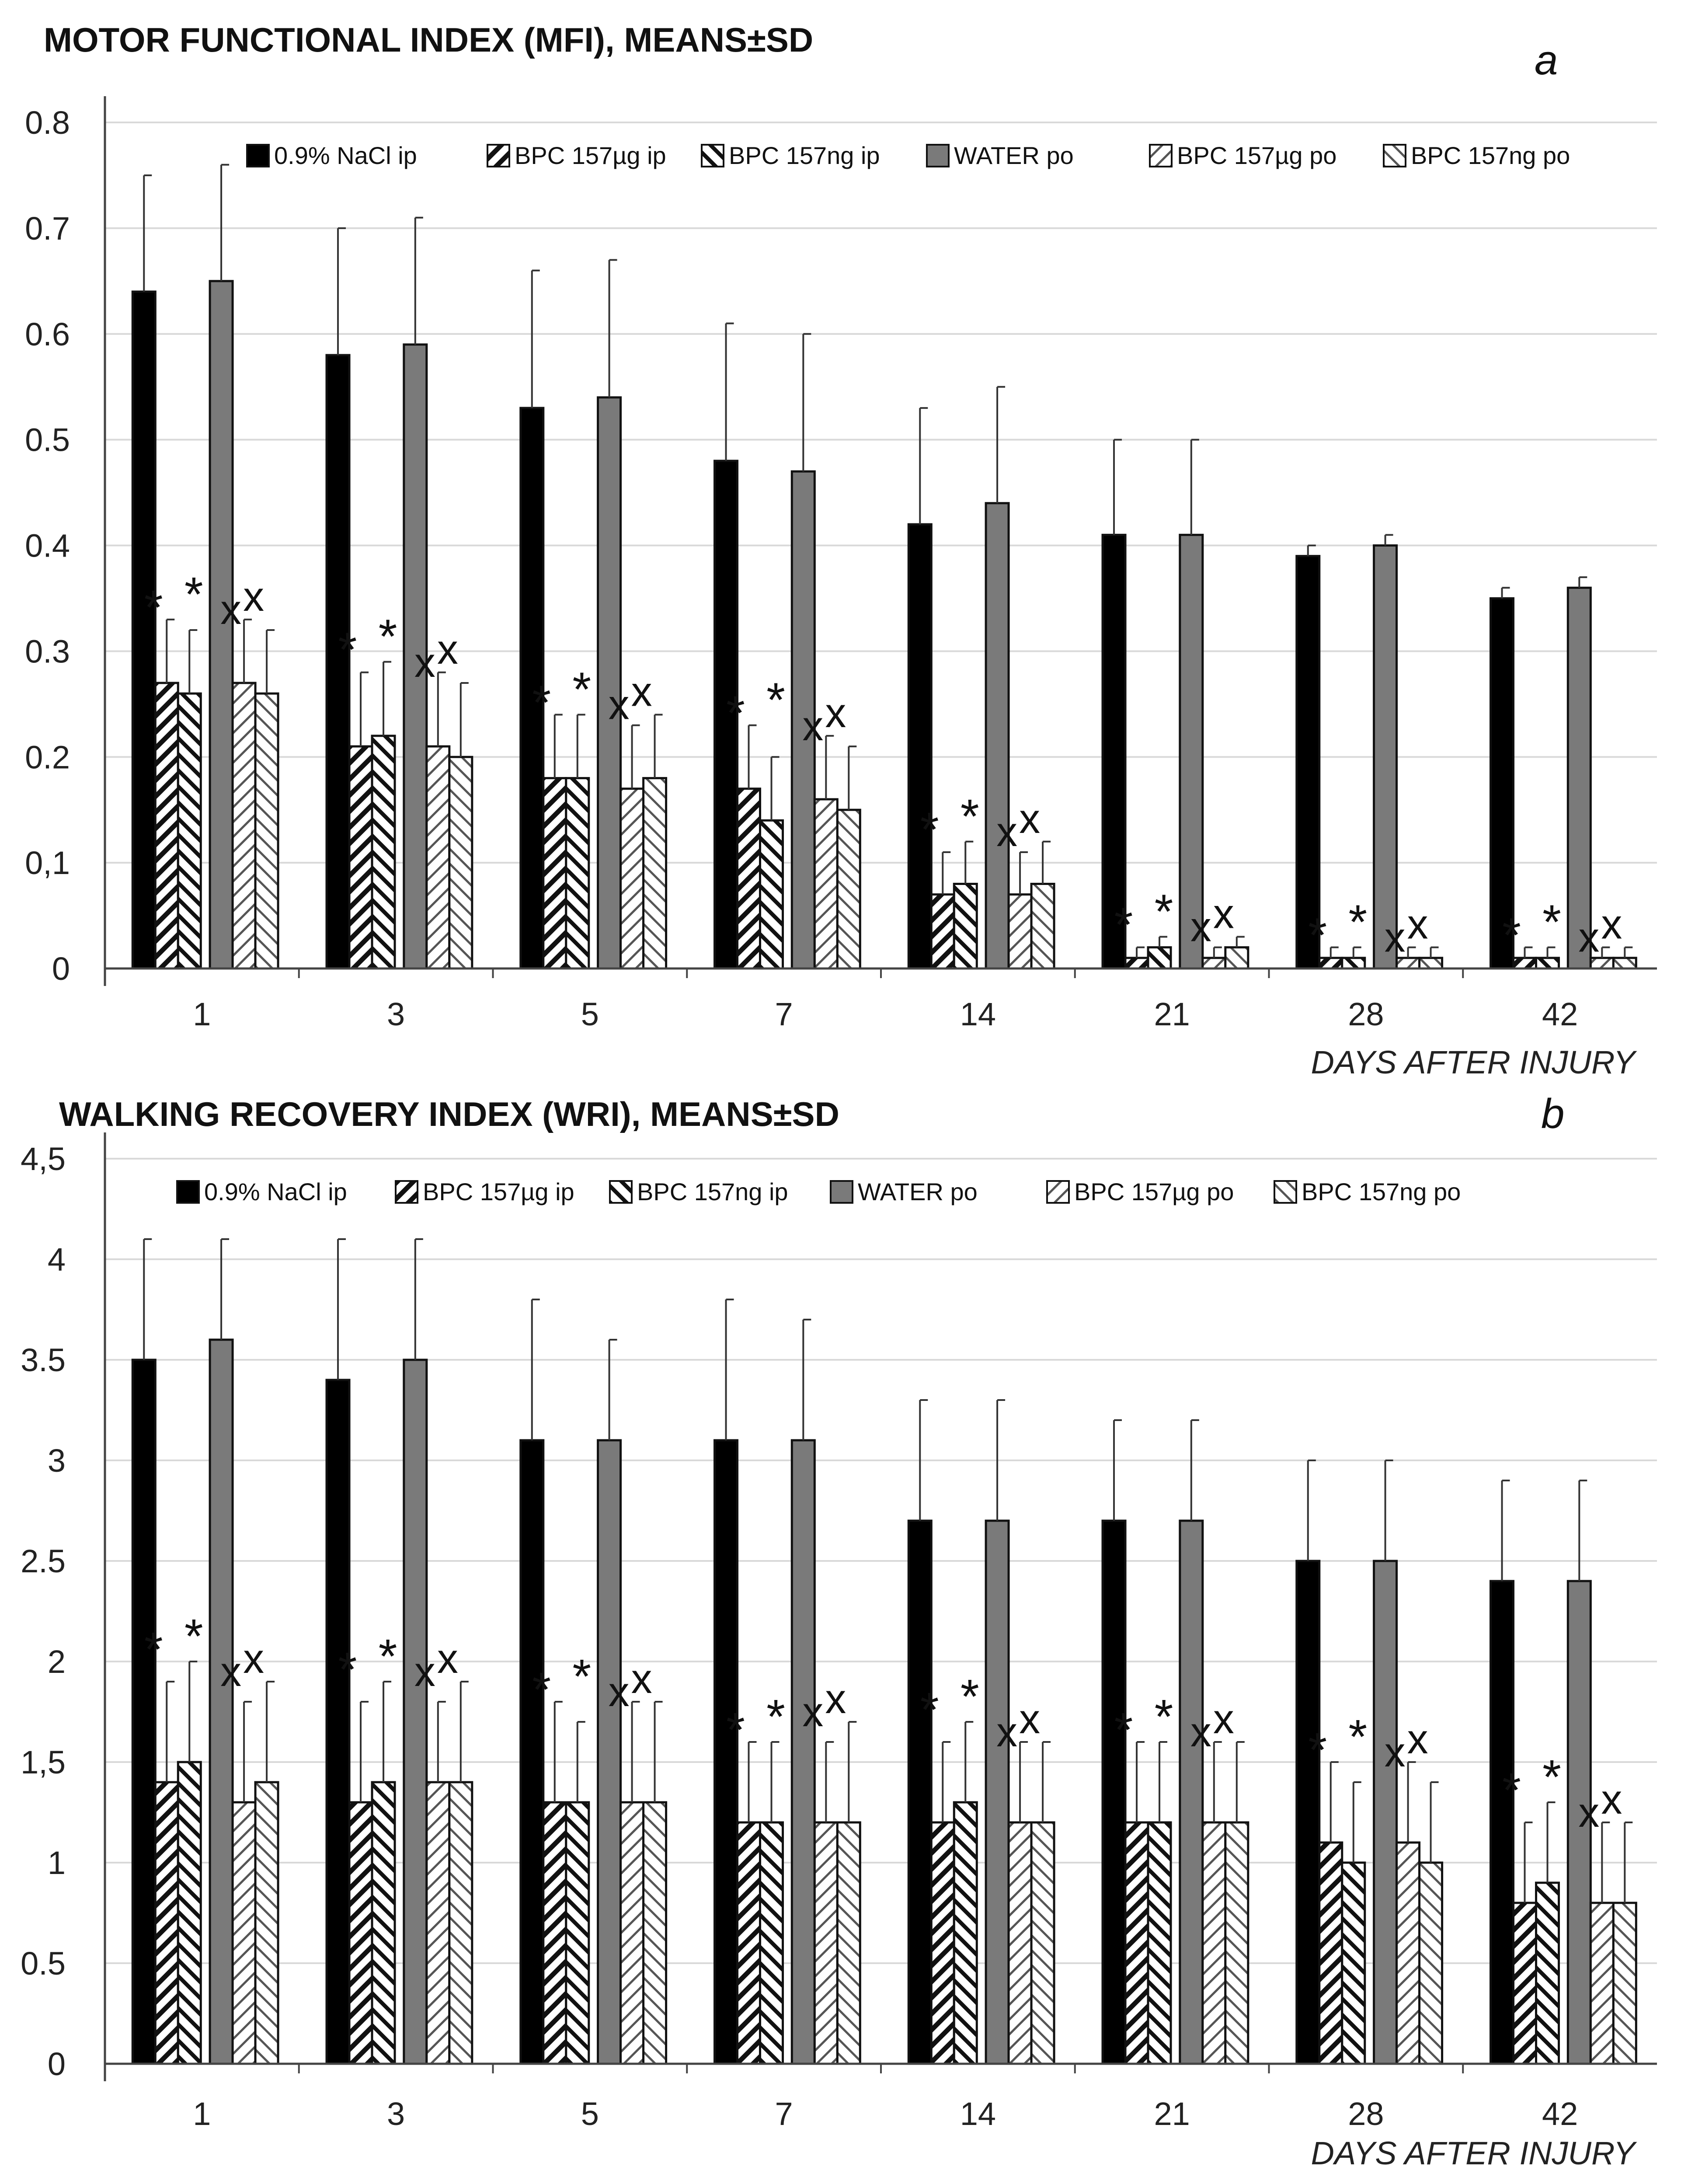 The height and width of the screenshot is (2184, 1681). I want to click on y-tick-label: 0.8, so click(48, 122).